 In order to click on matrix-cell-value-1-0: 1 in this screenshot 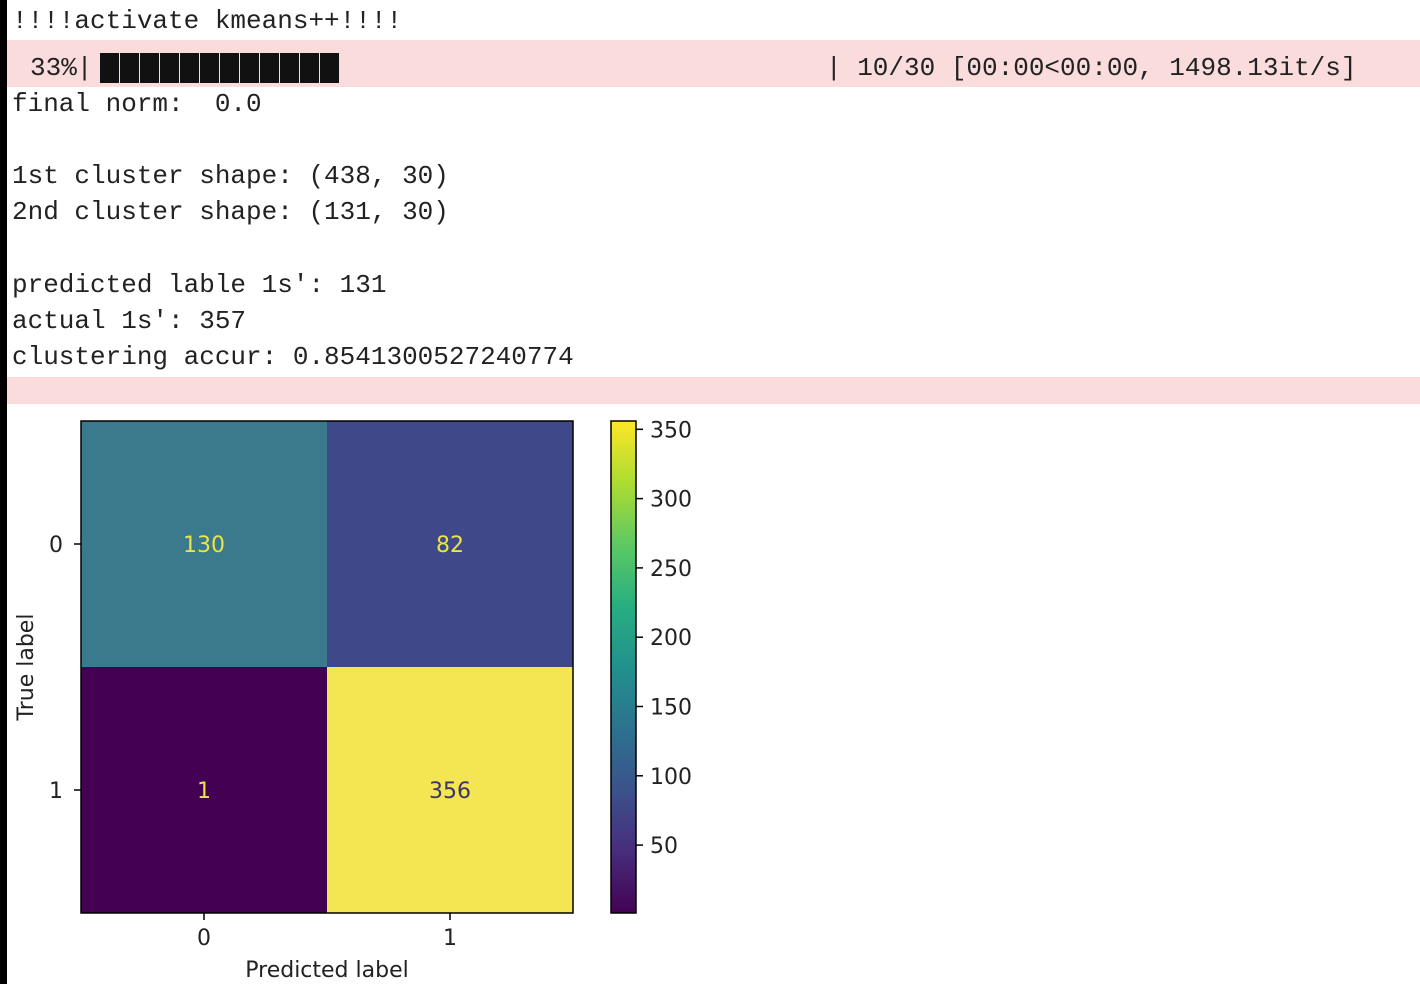, I will do `click(204, 791)`.